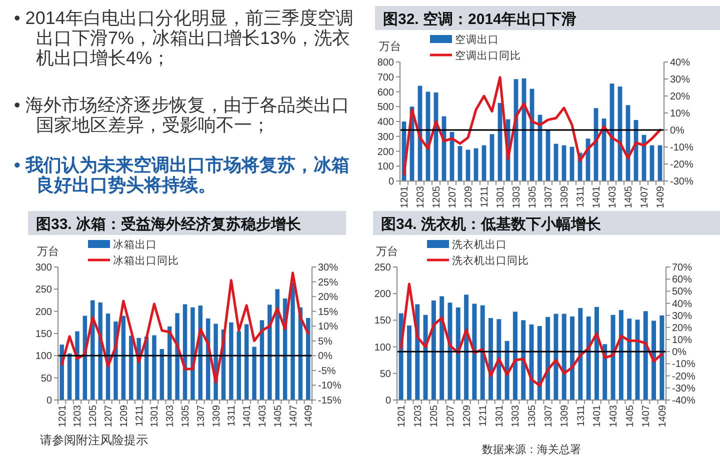 The width and height of the screenshot is (720, 460). What do you see at coordinates (479, 244) in the screenshot?
I see `legend-label: 洗衣机出口` at bounding box center [479, 244].